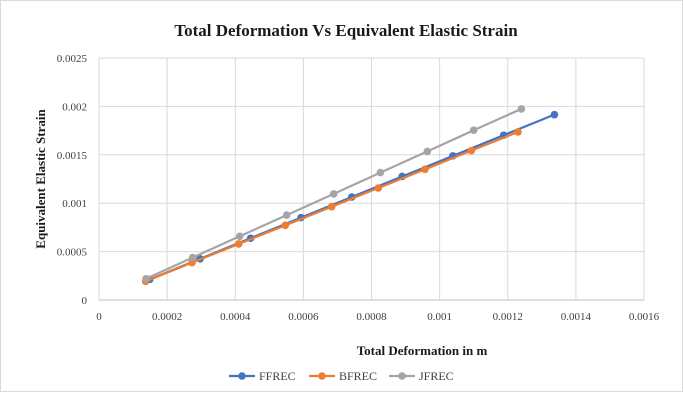  Describe the element at coordinates (554, 114) in the screenshot. I see `data-point-ffrec` at that location.